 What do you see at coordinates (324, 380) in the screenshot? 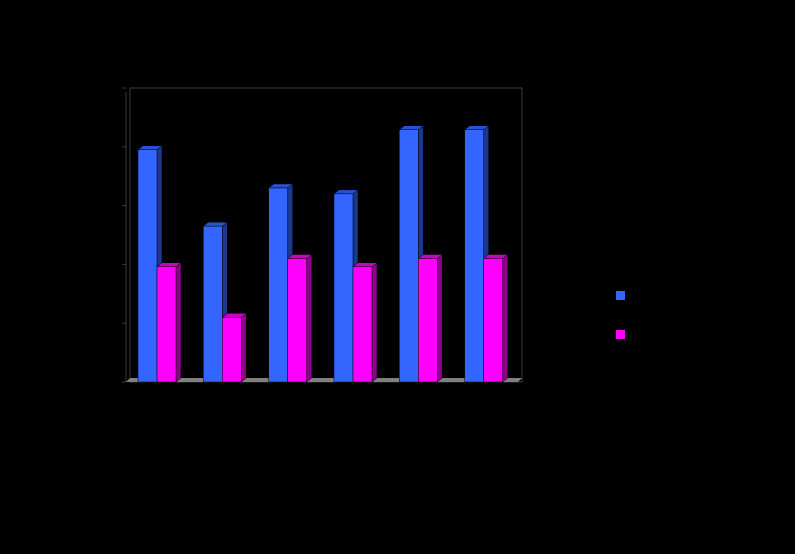
I see `floor` at bounding box center [324, 380].